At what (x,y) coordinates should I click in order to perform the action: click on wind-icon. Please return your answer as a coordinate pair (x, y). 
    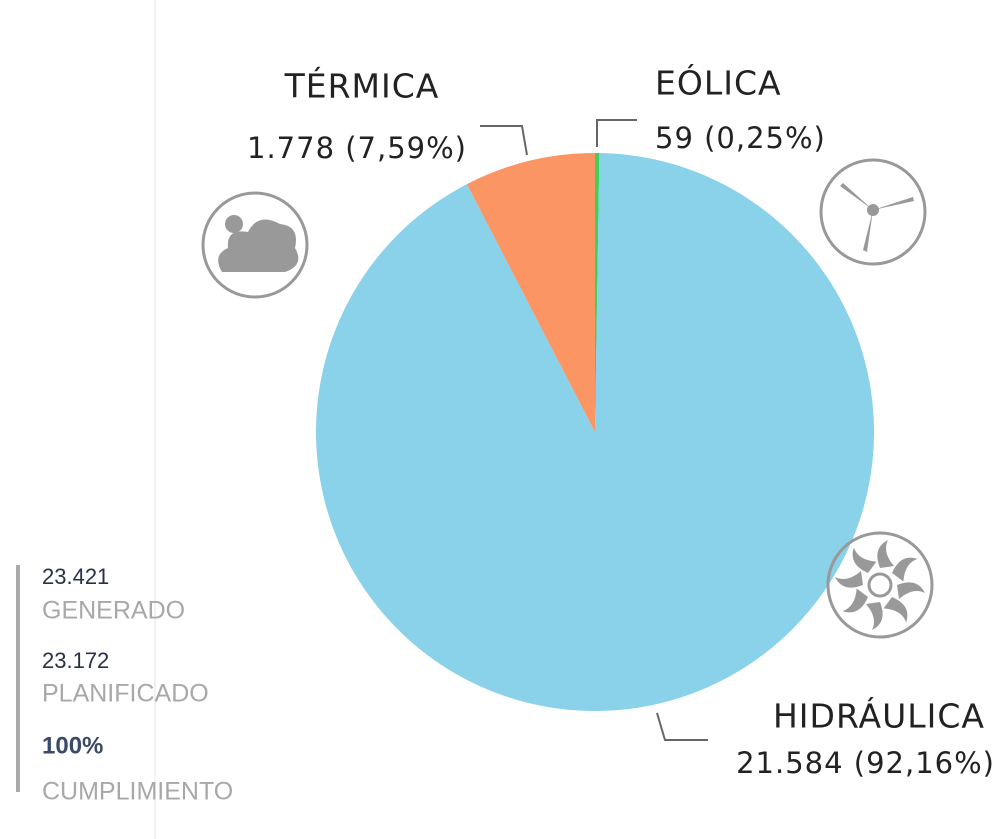
    Looking at the image, I should click on (873, 212).